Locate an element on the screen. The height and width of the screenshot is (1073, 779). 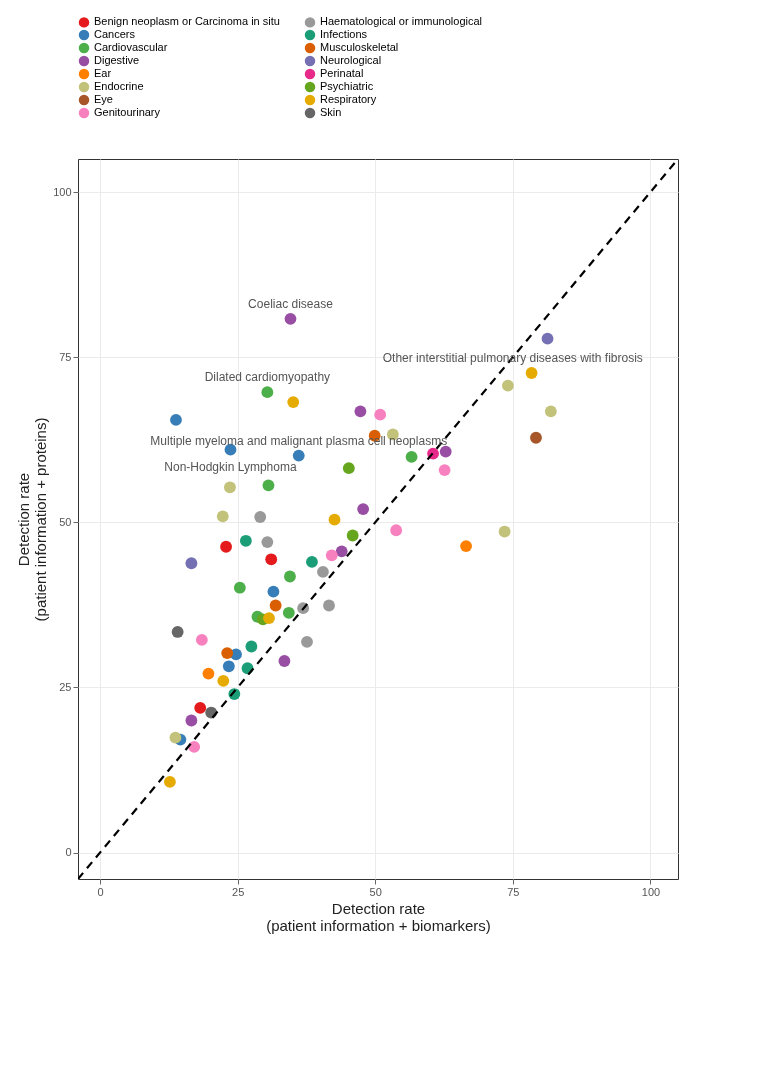
legend-label: Eye is located at coordinates (103, 99).